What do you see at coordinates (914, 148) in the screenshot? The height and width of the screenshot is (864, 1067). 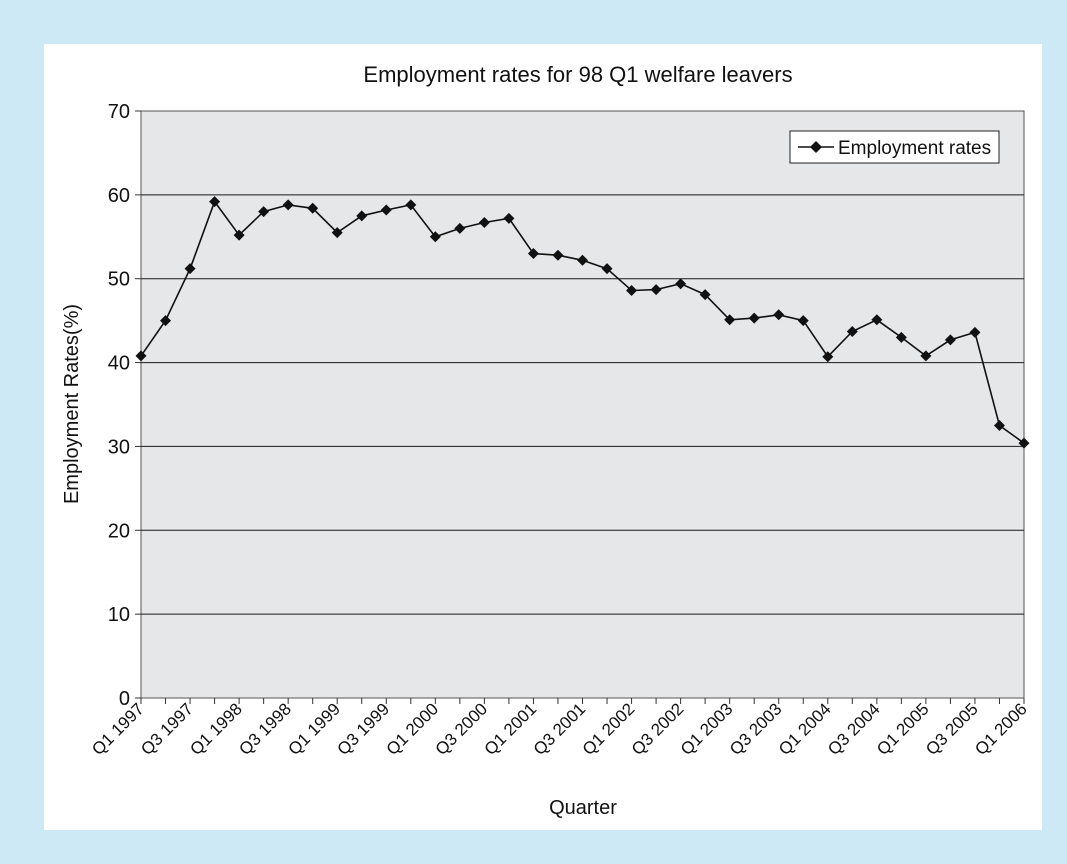 I see `legend-label: Employment rates` at bounding box center [914, 148].